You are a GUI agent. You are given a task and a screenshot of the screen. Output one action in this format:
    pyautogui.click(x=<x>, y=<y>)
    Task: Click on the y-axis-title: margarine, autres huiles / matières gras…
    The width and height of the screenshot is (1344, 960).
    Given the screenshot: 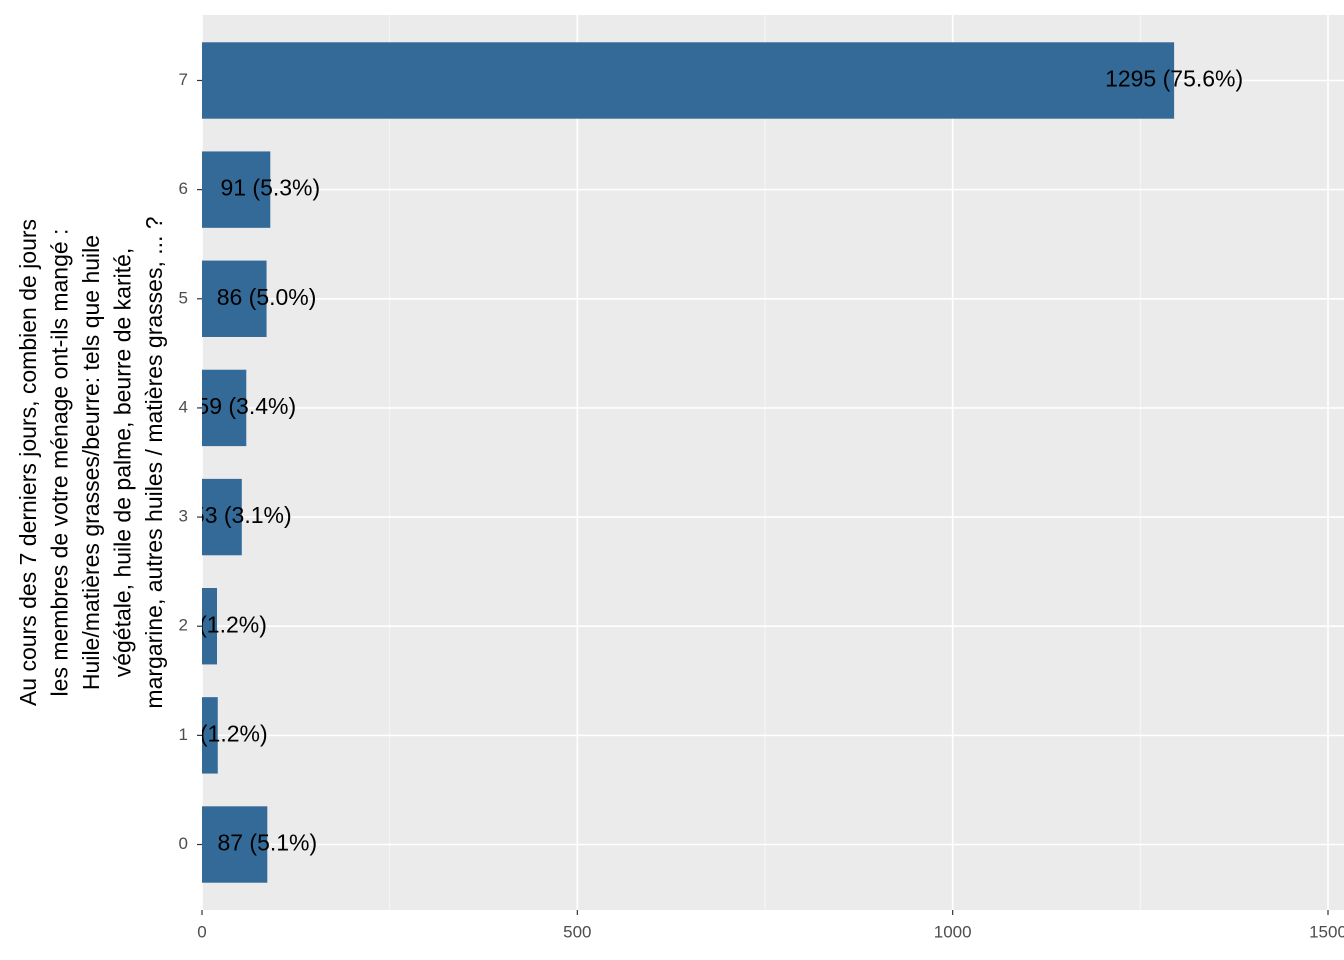 What is the action you would take?
    pyautogui.click(x=154, y=462)
    